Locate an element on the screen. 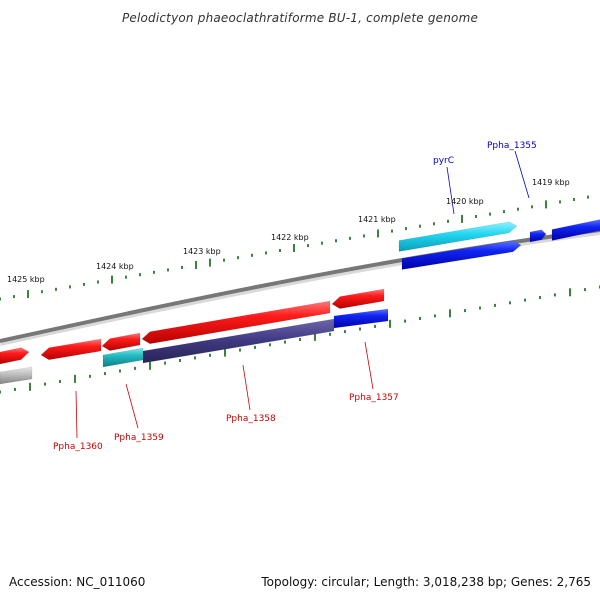  scale-label: 1421 kbp is located at coordinates (377, 219).